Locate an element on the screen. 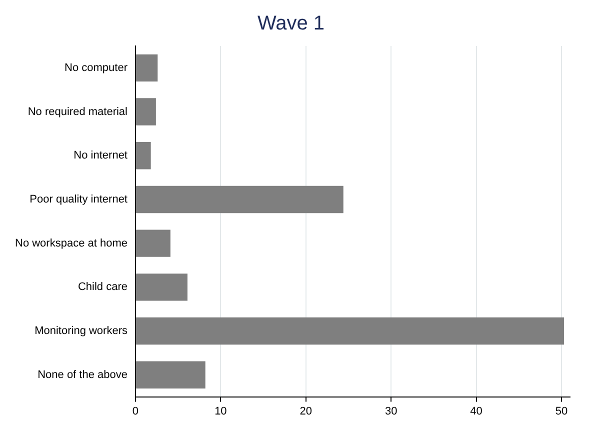 Image resolution: width=590 pixels, height=429 pixels. x-tick-label: 40 is located at coordinates (476, 411).